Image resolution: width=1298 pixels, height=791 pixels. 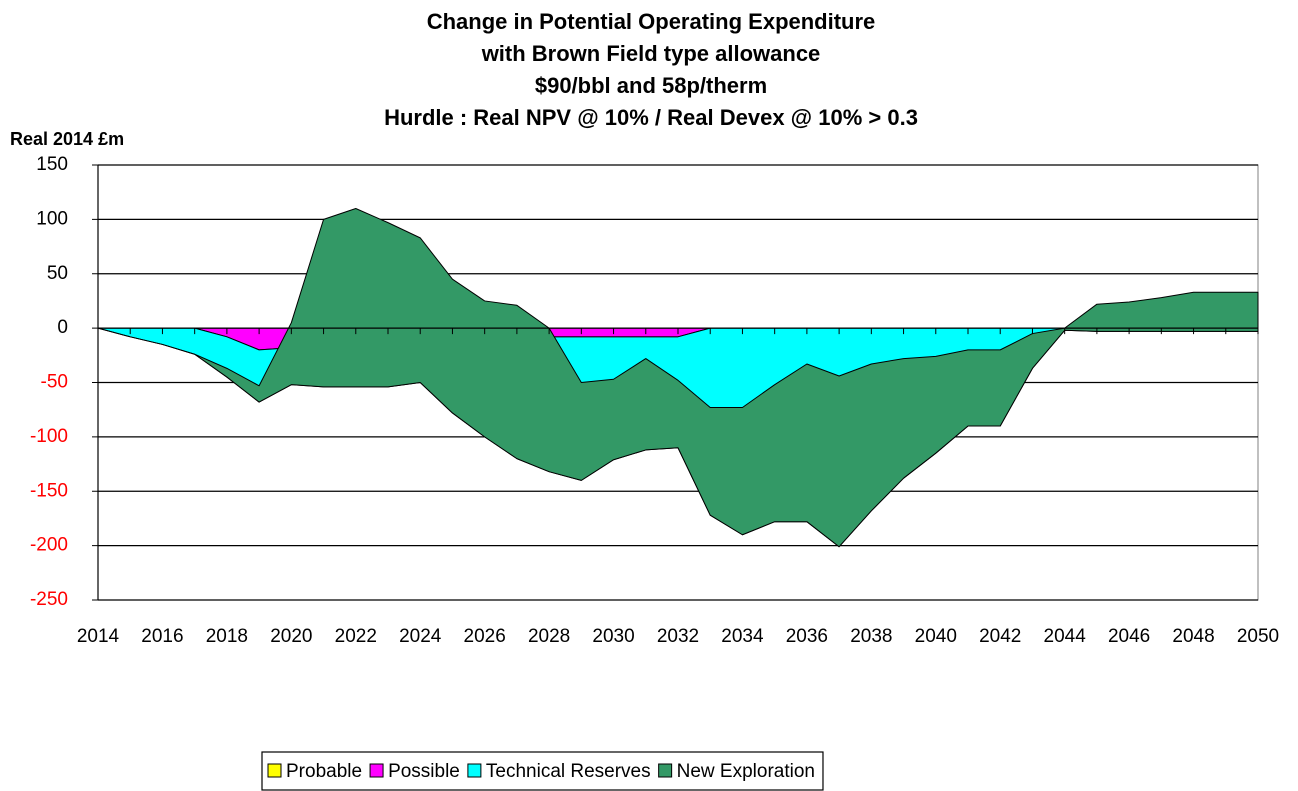 What do you see at coordinates (651, 53) in the screenshot?
I see `chart-title: with Brown Field type allowance` at bounding box center [651, 53].